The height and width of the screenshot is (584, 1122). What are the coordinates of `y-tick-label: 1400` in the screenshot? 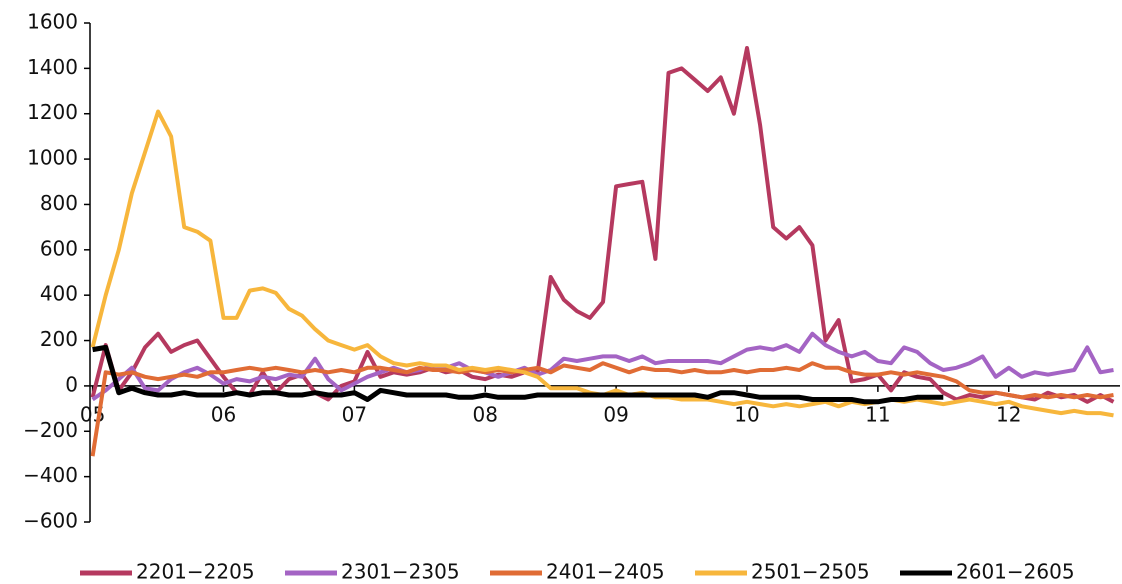 It's located at (52, 67).